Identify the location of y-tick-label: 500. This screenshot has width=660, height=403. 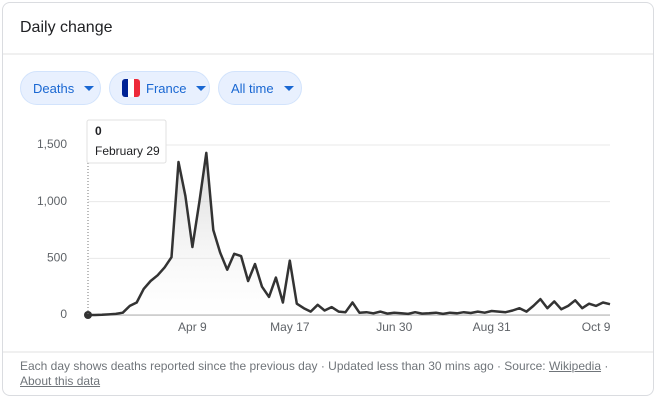
(57, 258).